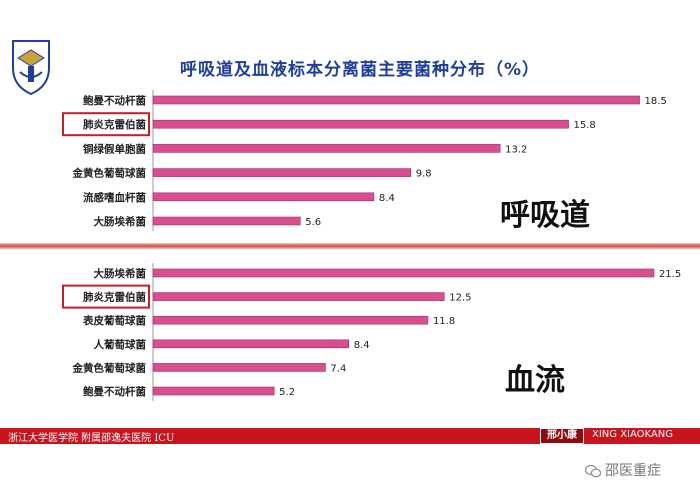 The width and height of the screenshot is (700, 495). I want to click on value-label: 15.8, so click(585, 125).